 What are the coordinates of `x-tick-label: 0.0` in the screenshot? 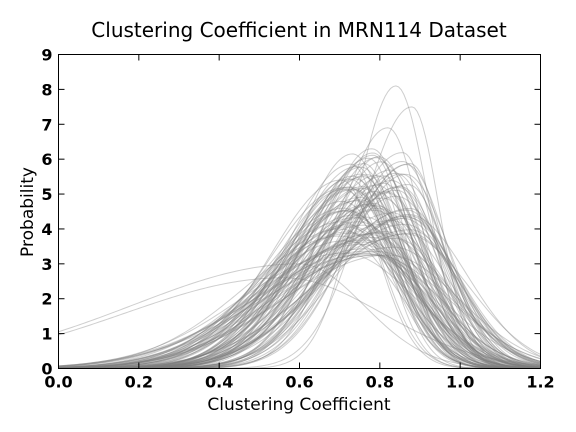 It's located at (58, 382).